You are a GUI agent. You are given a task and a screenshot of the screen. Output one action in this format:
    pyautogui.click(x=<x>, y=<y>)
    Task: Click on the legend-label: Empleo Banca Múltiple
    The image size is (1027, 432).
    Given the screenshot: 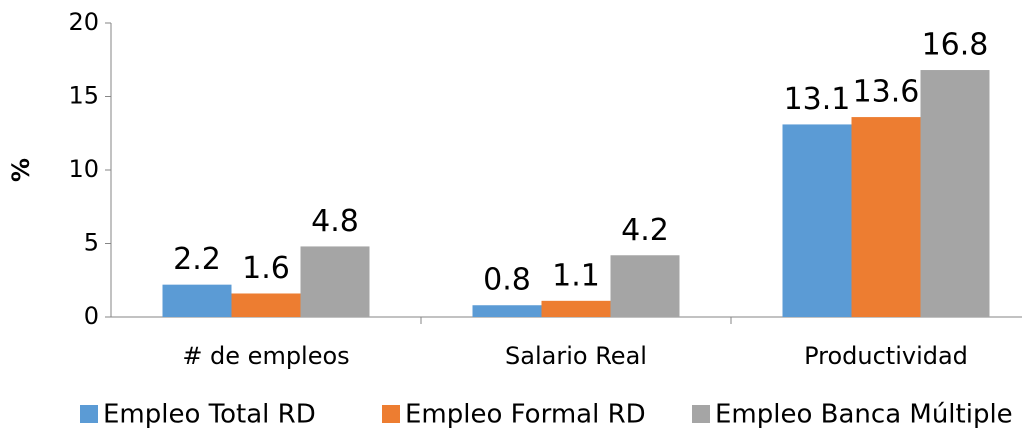 What is the action you would take?
    pyautogui.click(x=864, y=415)
    